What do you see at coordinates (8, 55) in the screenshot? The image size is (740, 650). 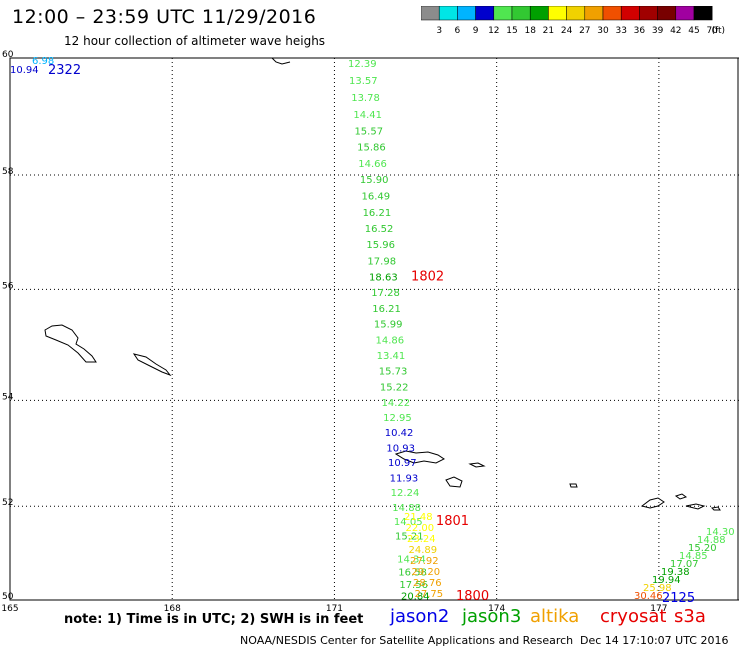 I see `lat-tick-label: 60` at bounding box center [8, 55].